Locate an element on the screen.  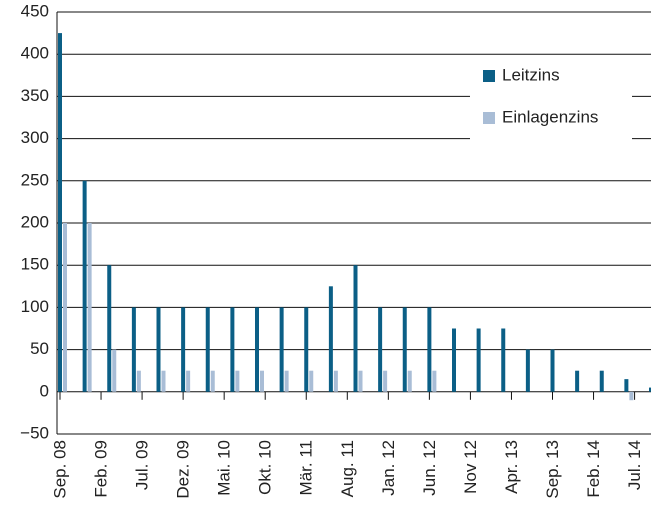
legend-box is located at coordinates (551, 98).